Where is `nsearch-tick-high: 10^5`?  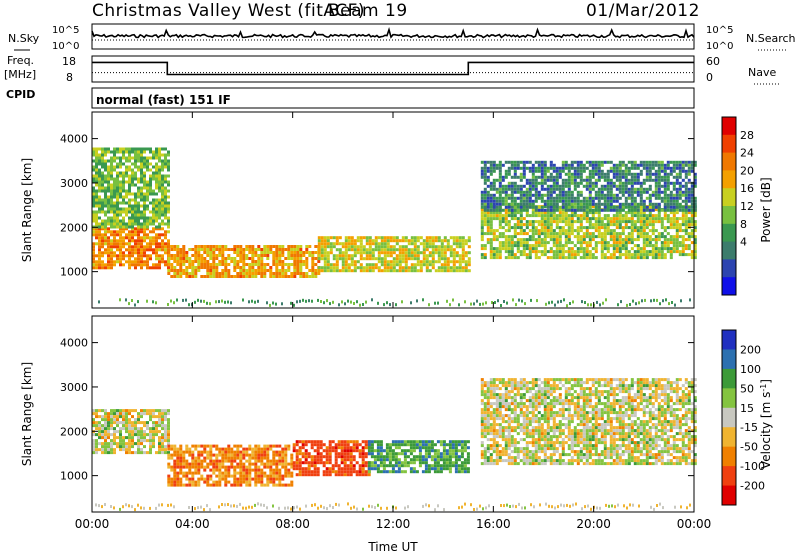
nsearch-tick-high: 10^5 is located at coordinates (719, 30).